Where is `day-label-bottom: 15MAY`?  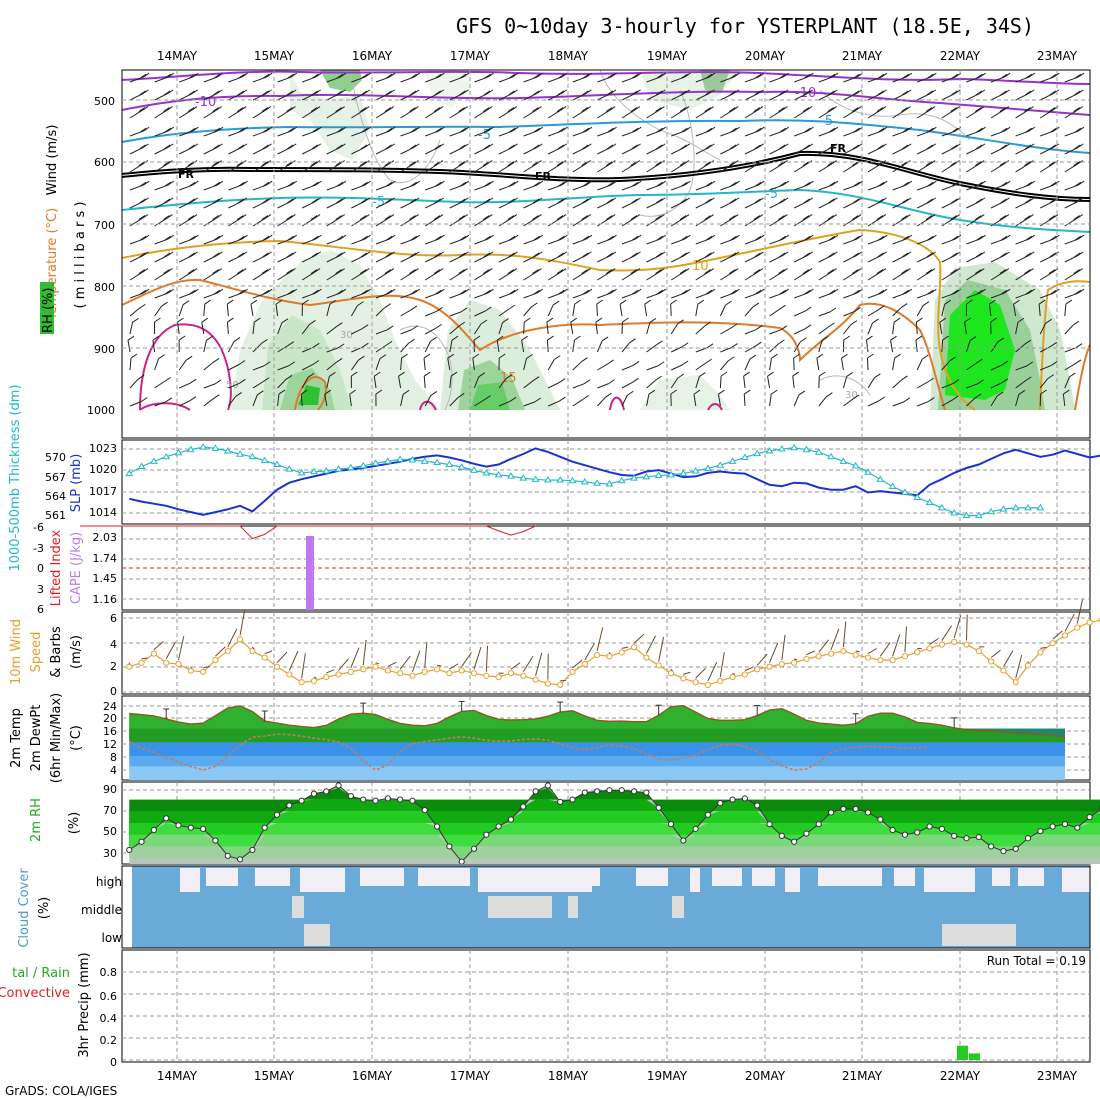 day-label-bottom: 15MAY is located at coordinates (274, 1076).